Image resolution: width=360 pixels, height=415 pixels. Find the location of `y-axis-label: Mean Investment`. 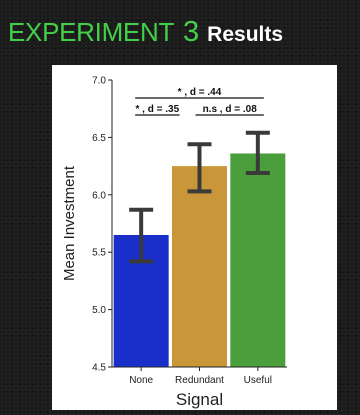

y-axis-label: Mean Investment is located at coordinates (69, 223).